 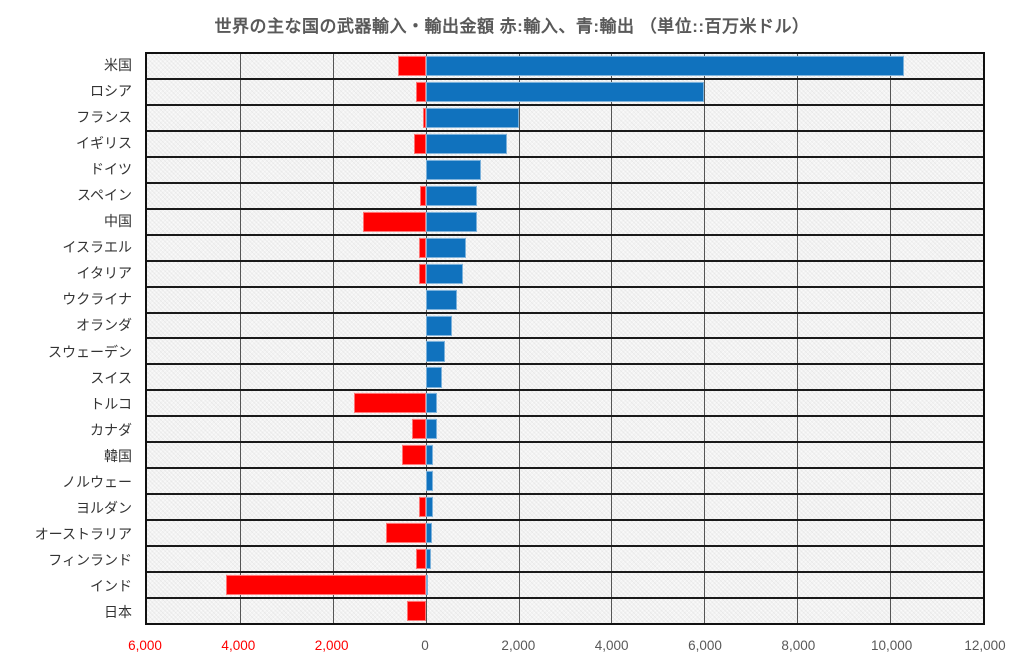 What do you see at coordinates (118, 221) in the screenshot?
I see `category-label: 中国` at bounding box center [118, 221].